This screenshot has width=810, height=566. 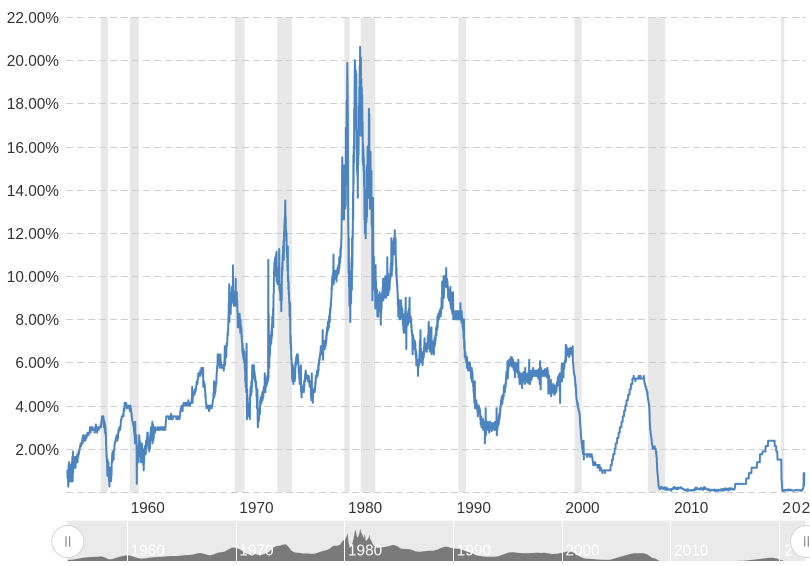 I want to click on svg-text: 6.00%, so click(x=37, y=363).